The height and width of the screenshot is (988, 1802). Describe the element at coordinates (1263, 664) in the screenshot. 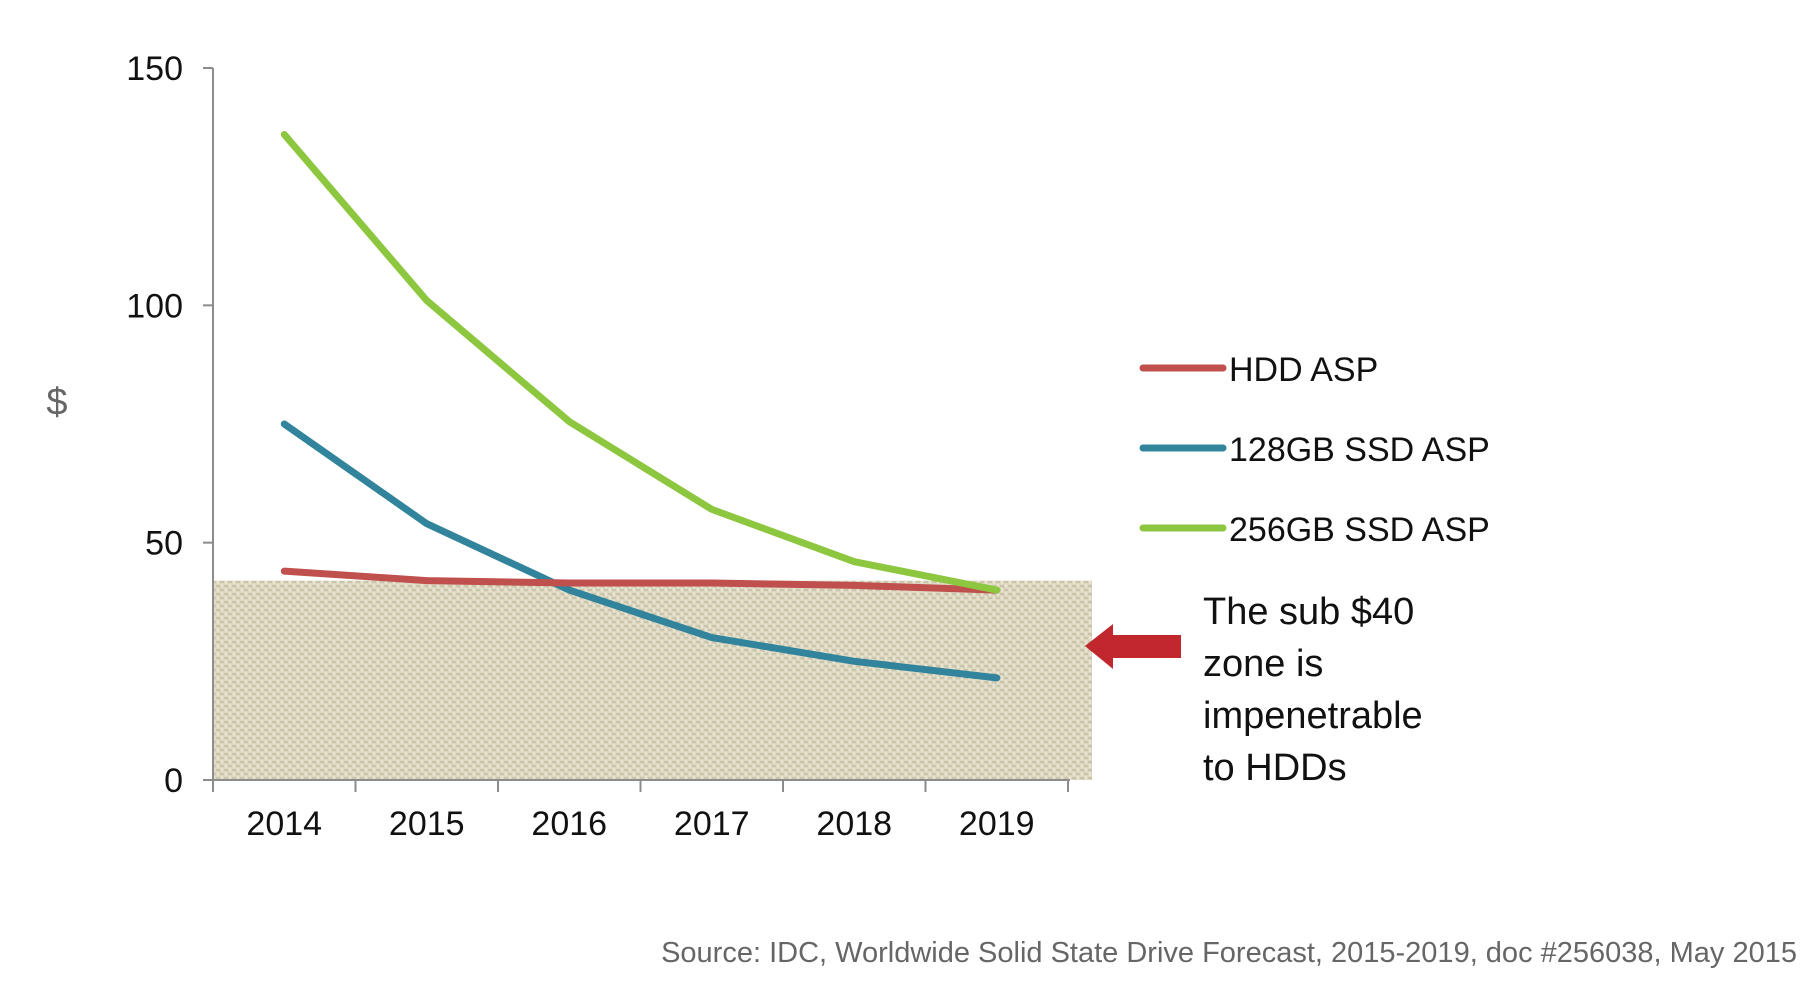

I see `annotation-line-2: zone is` at that location.